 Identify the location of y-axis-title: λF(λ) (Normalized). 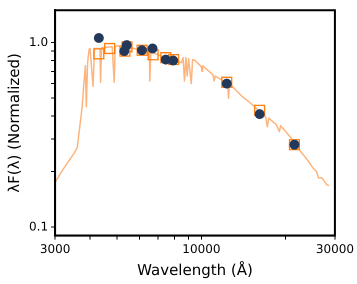
(13, 123).